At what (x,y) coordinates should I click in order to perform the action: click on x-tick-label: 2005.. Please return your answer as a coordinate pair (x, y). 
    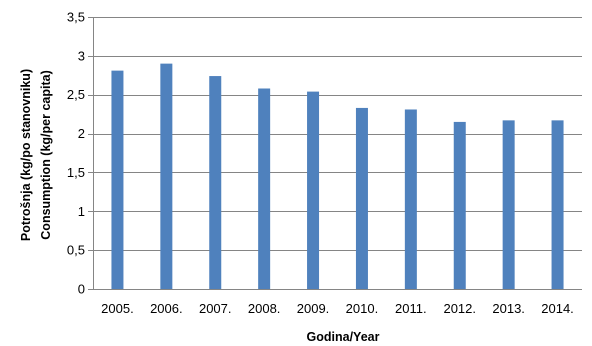
    Looking at the image, I should click on (117, 308).